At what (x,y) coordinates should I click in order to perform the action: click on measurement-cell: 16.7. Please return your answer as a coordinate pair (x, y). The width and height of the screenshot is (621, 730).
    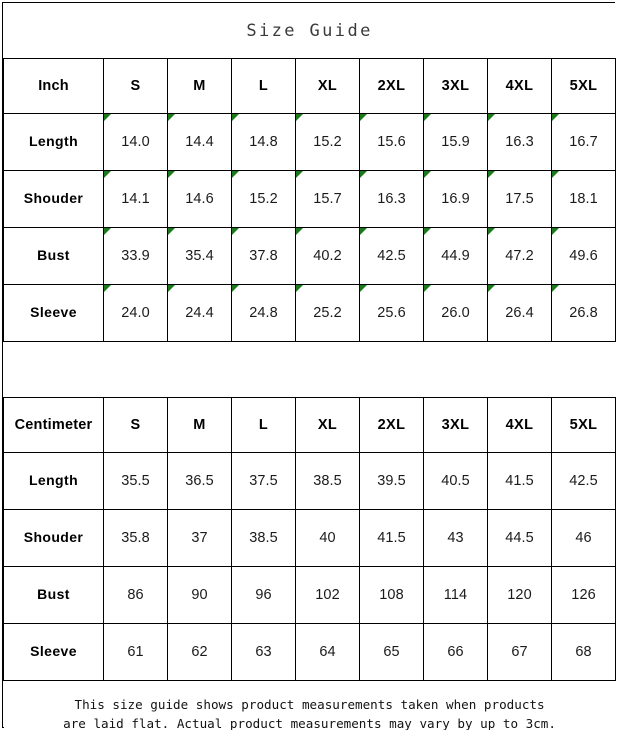
    Looking at the image, I should click on (583, 142).